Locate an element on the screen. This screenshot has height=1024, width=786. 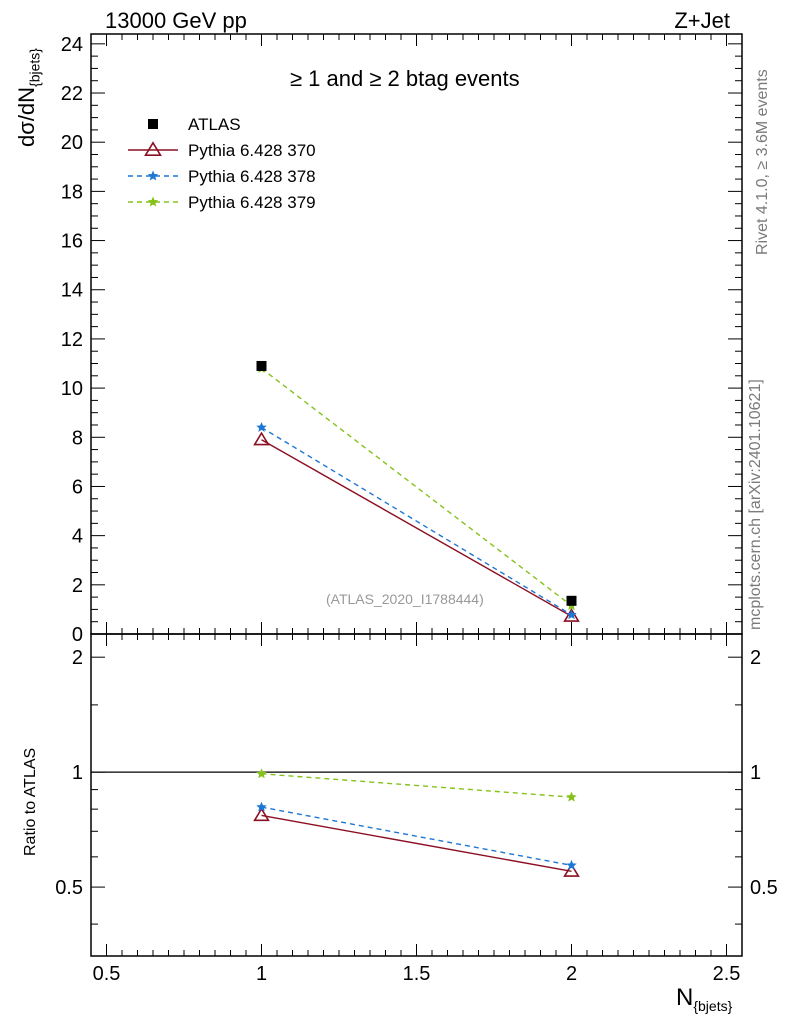
y-tick-label: 2 is located at coordinates (77, 586).